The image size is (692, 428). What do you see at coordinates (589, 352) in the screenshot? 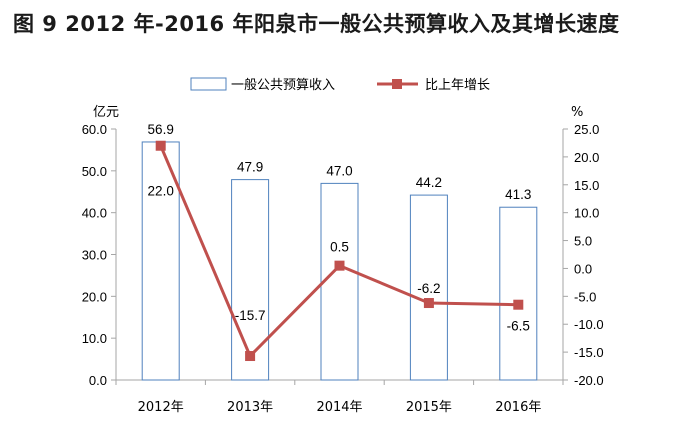
I see `right-tick-label: -15.0` at bounding box center [589, 352].